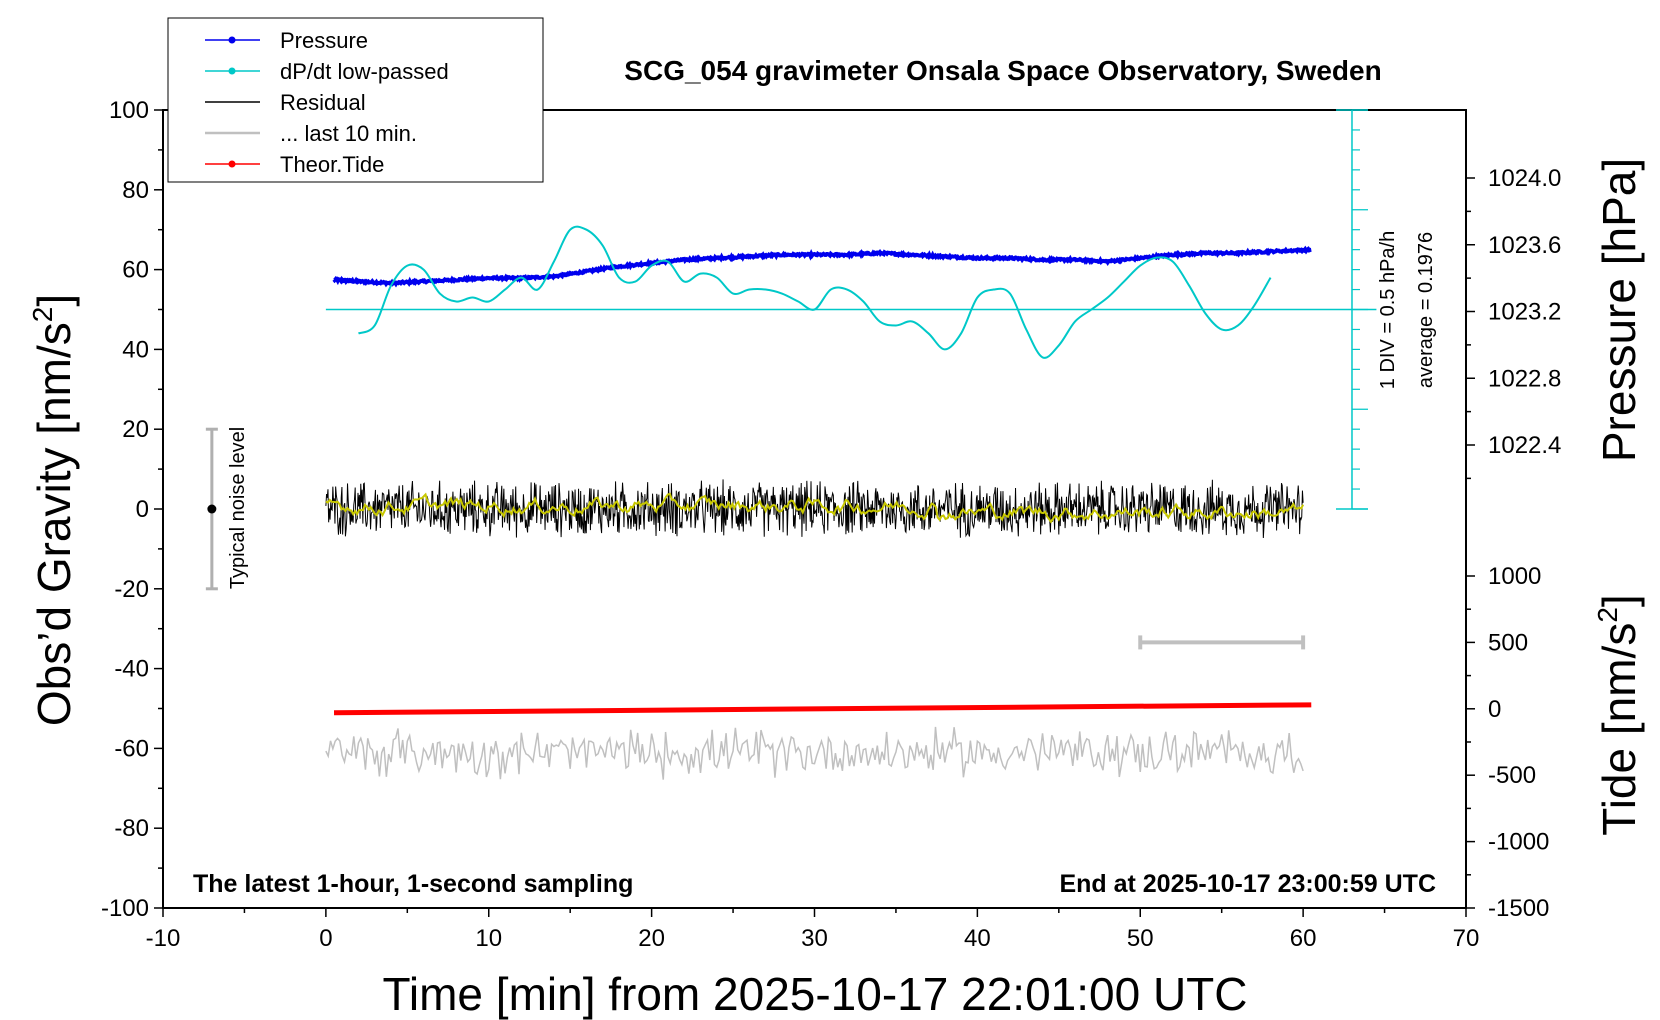 The width and height of the screenshot is (1660, 1020). Describe the element at coordinates (815, 508) in the screenshot. I see `series-line-residual-smoothed` at that location.